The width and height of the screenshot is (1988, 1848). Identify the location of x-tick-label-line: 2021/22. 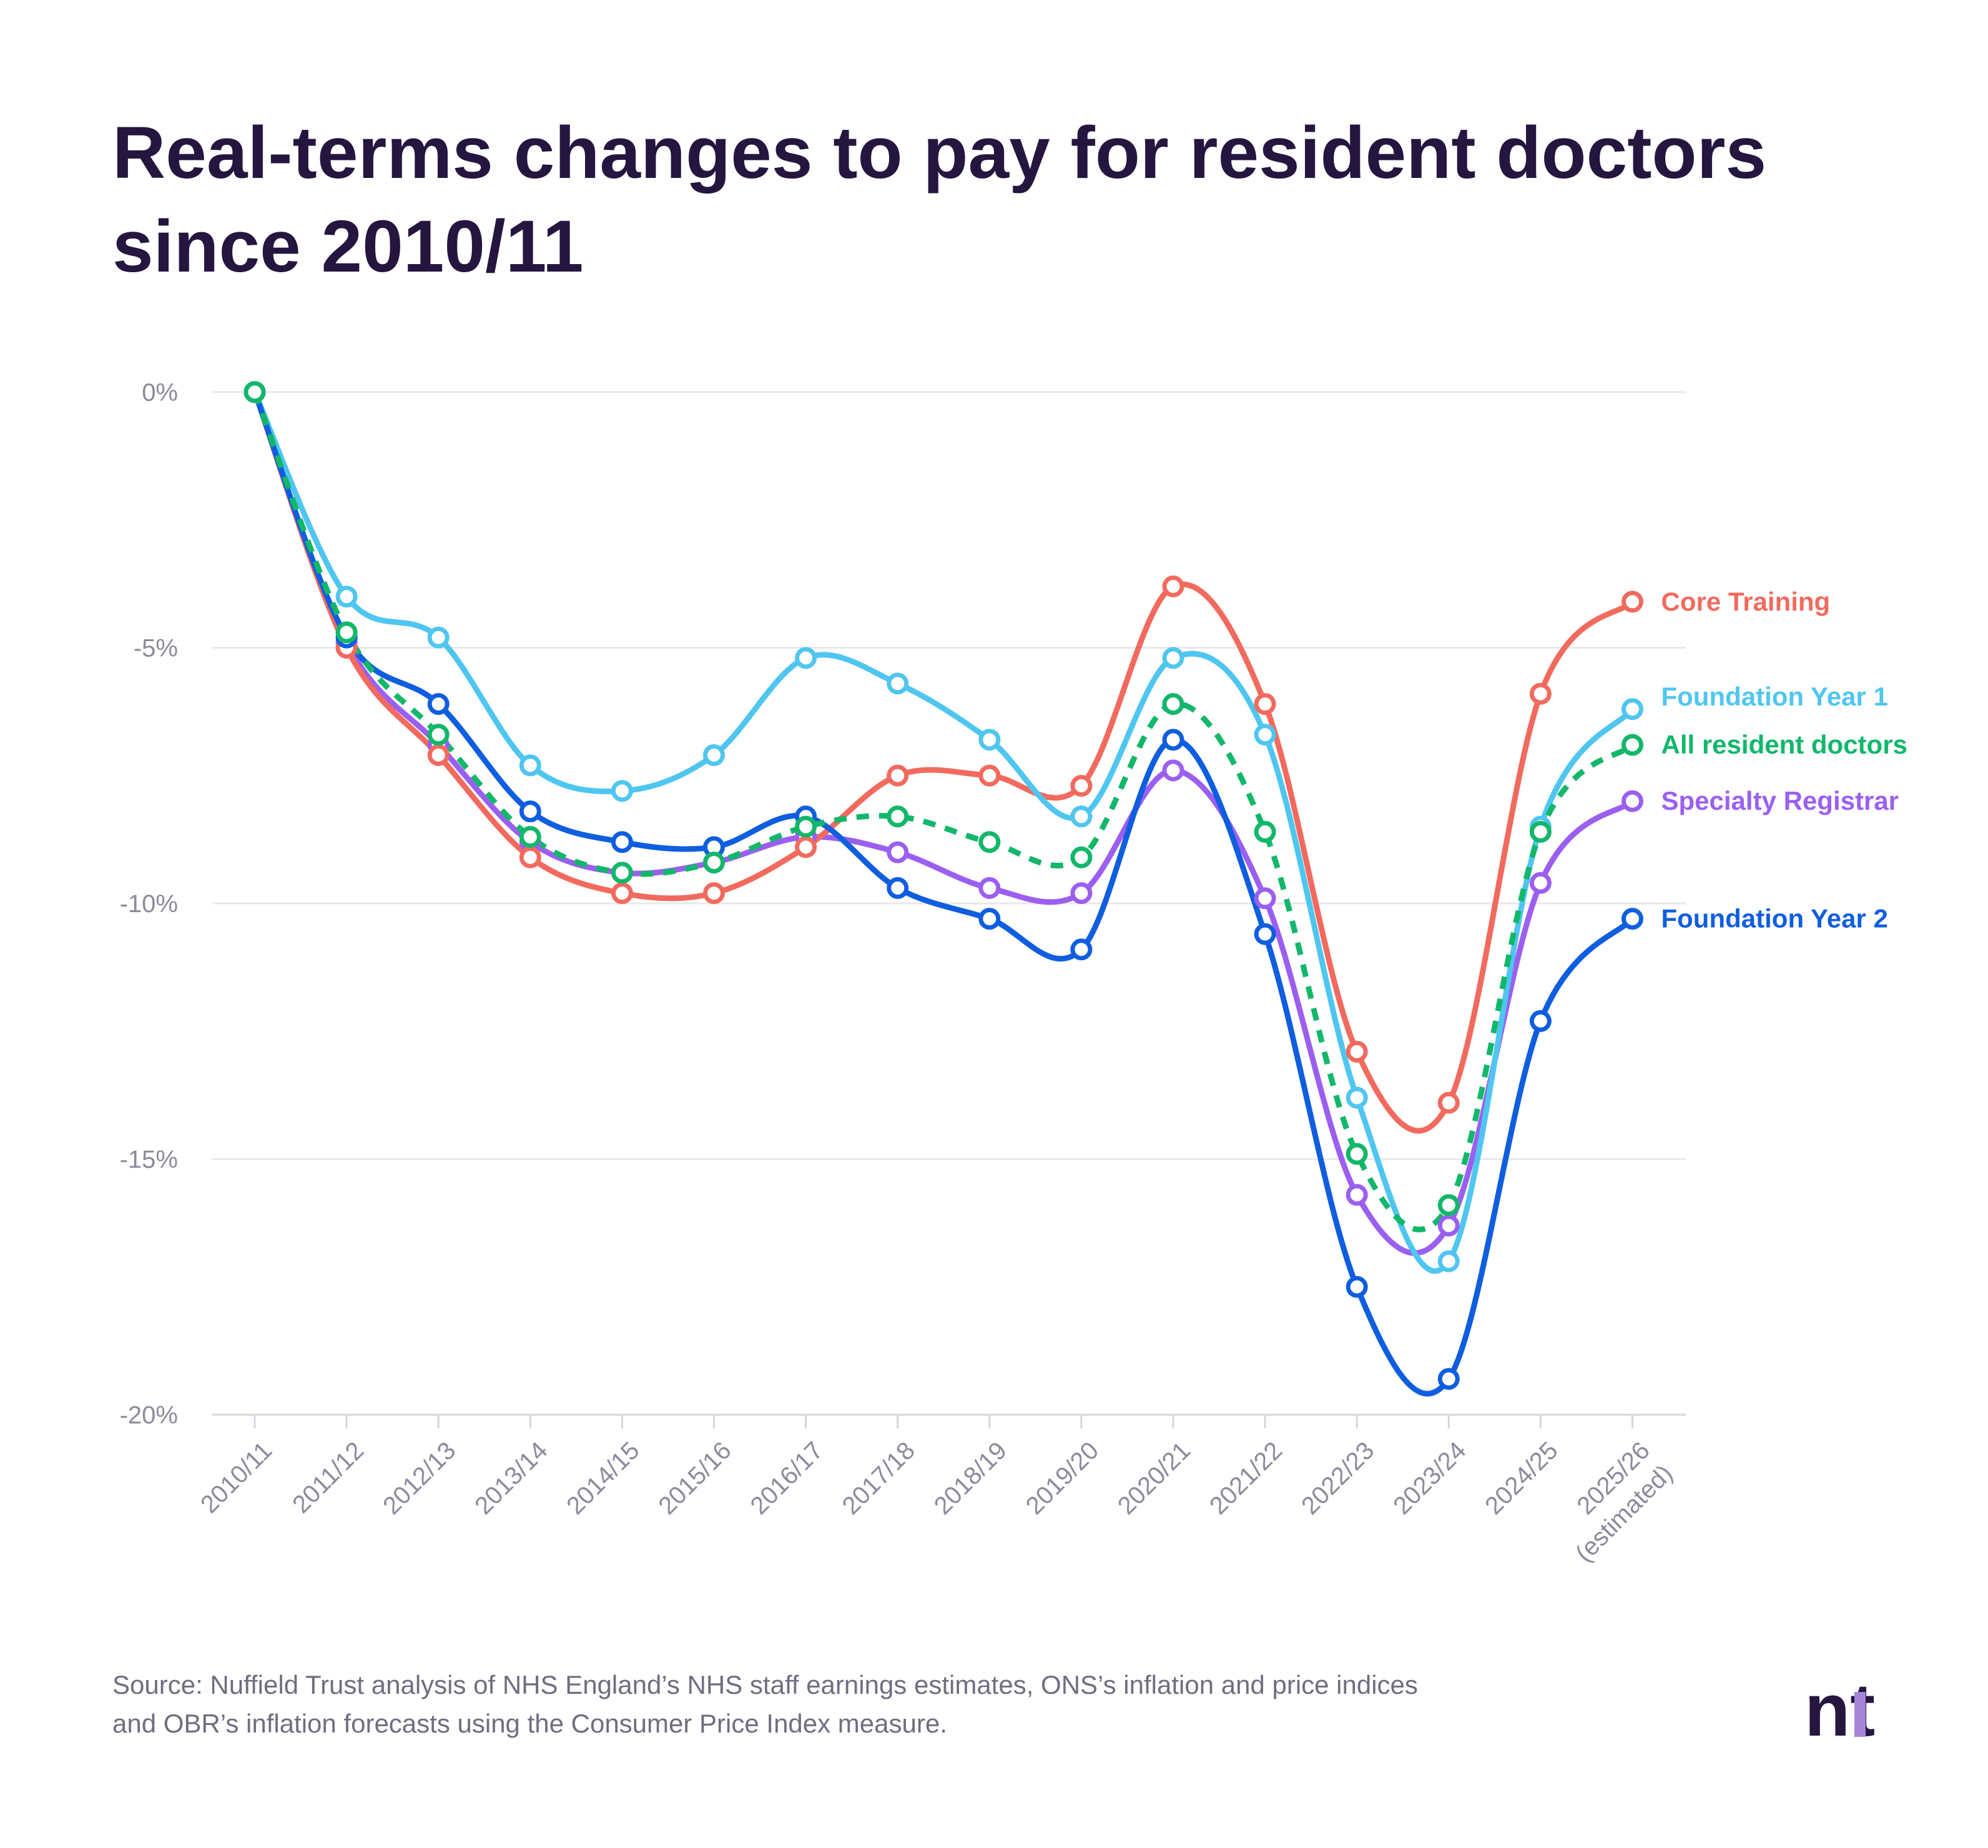
(1245, 1478).